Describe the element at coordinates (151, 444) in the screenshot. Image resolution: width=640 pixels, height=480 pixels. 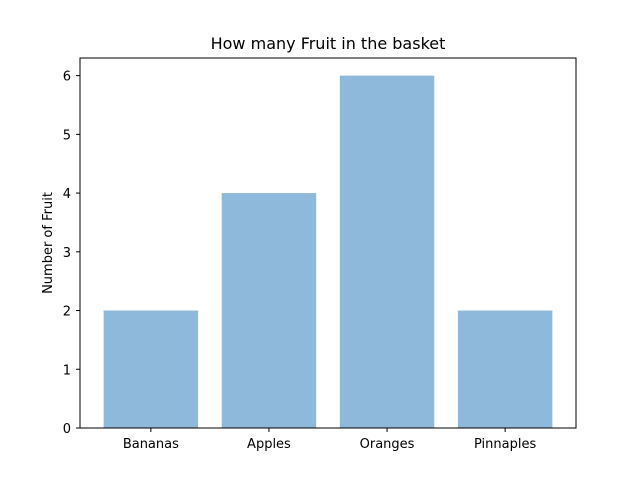
I see `x-tick-label-bananas: Bananas` at that location.